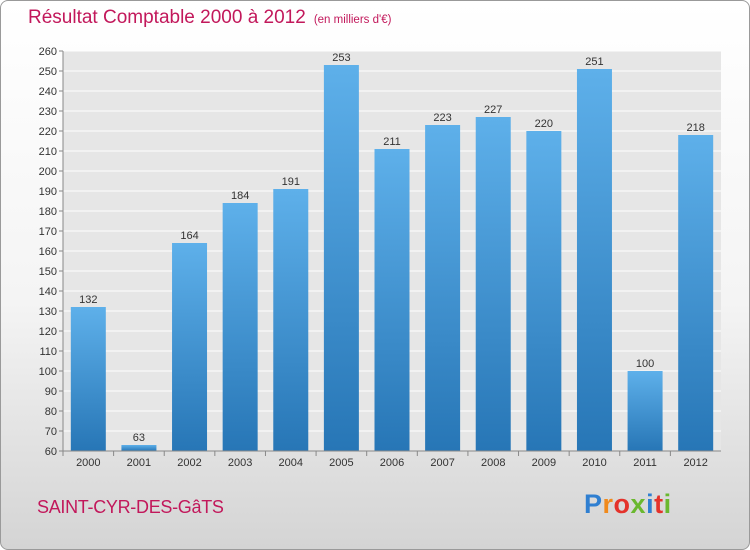  What do you see at coordinates (190, 347) in the screenshot?
I see `bar-2002` at bounding box center [190, 347].